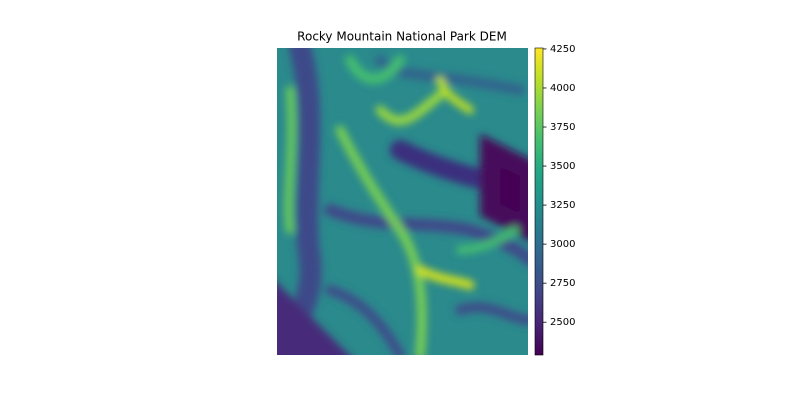 This screenshot has width=800, height=400. What do you see at coordinates (562, 166) in the screenshot?
I see `colorbar-tick-label: 3500` at bounding box center [562, 166].